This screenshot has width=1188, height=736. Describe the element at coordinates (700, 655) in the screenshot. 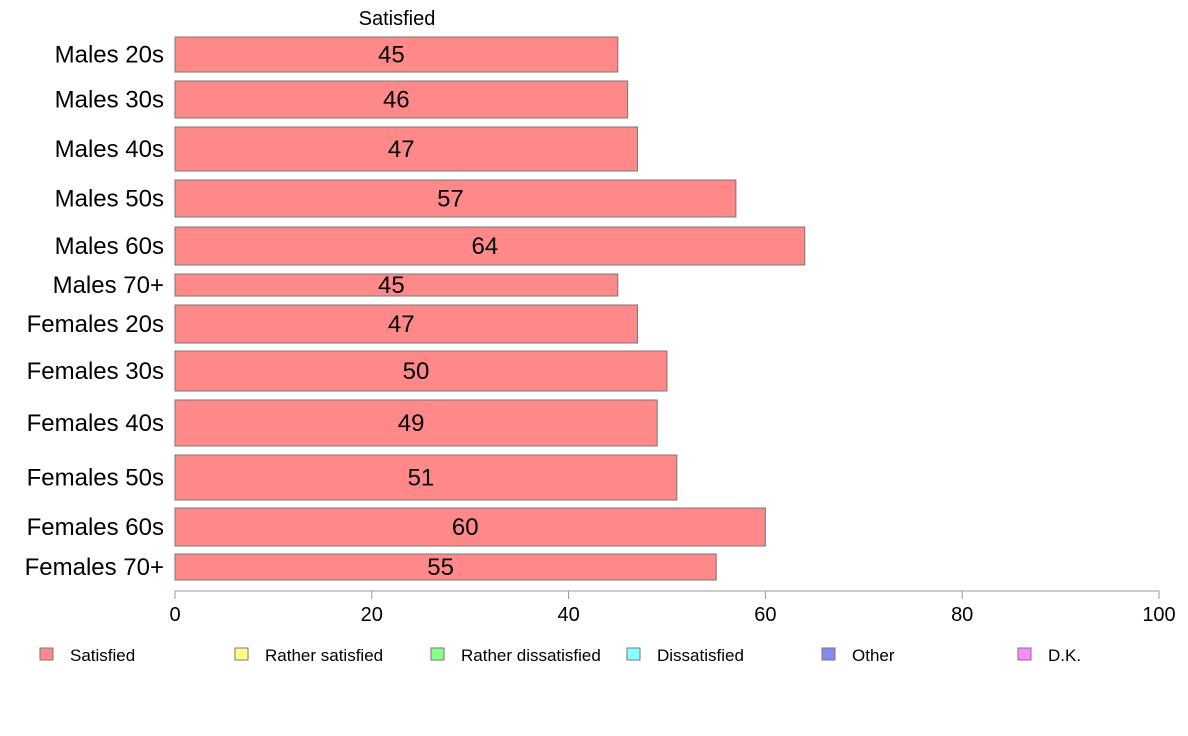

I see `legend-label: Dissatisfied` at that location.